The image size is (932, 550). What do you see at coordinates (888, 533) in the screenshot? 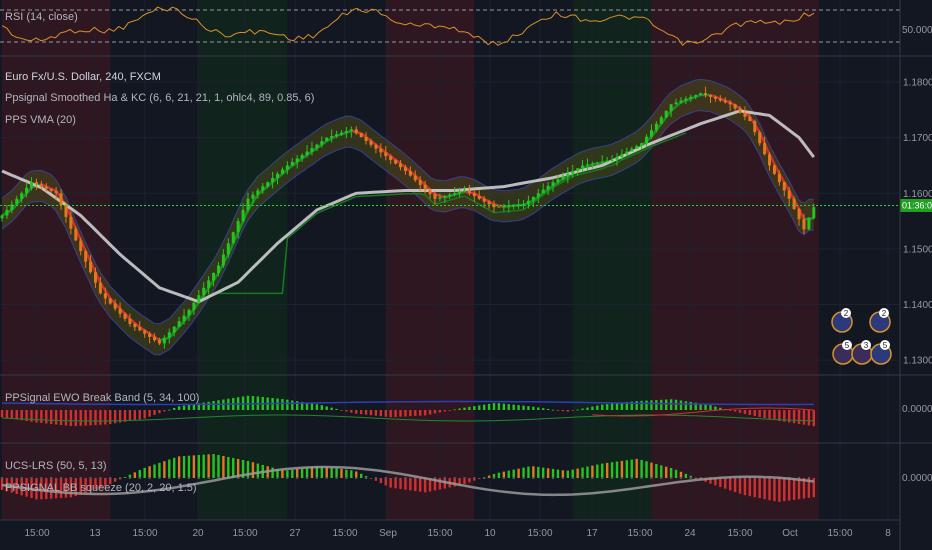
I see `time-tick-label: 8` at bounding box center [888, 533].